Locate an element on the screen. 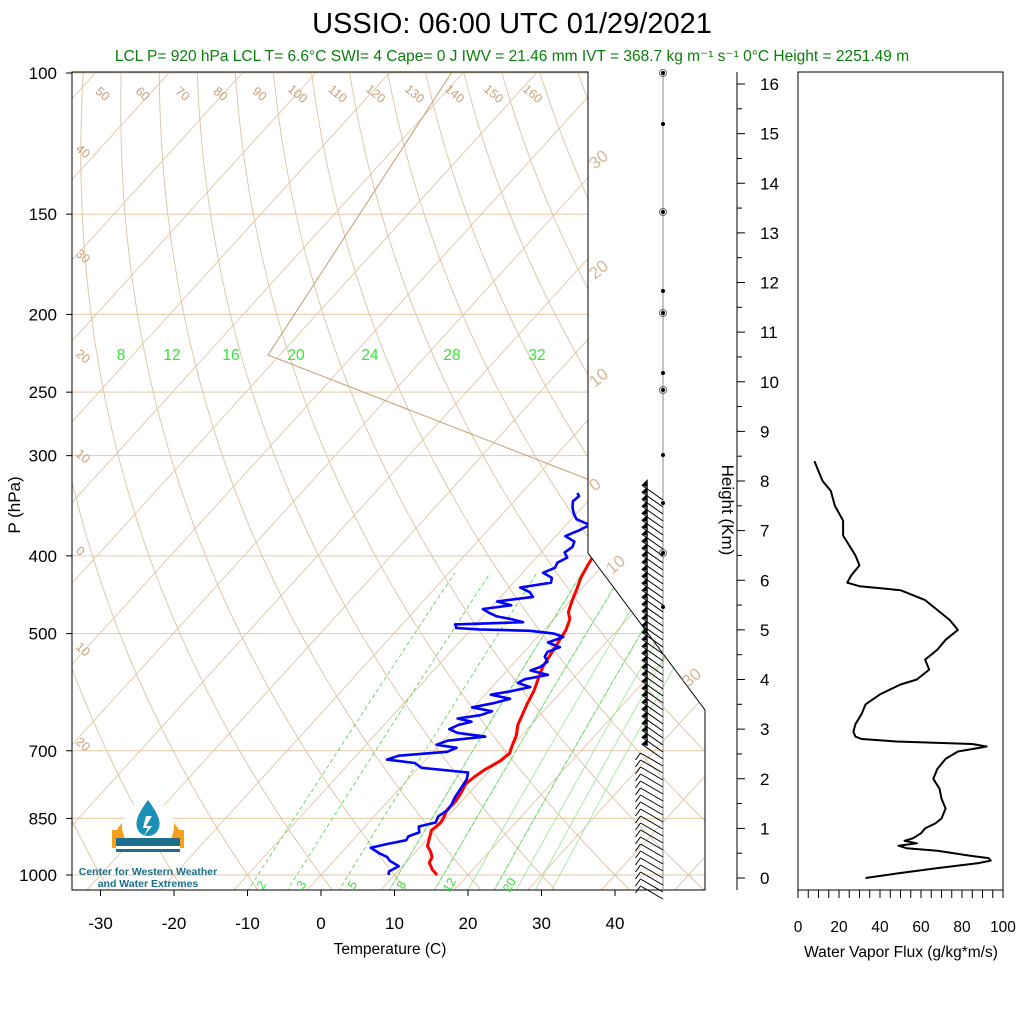 This screenshot has width=1024, height=1024. x-tick-label: -20 is located at coordinates (174, 923).